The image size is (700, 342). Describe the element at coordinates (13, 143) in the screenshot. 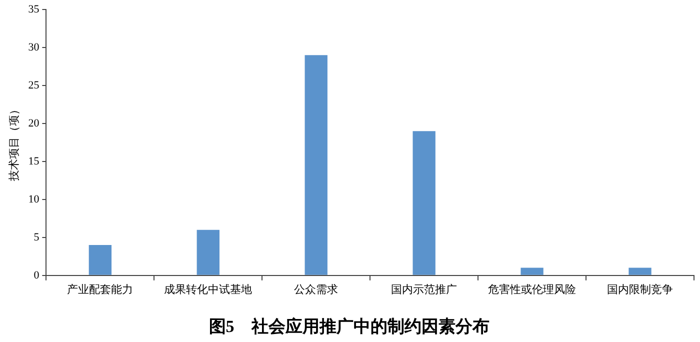

I see `y-axis-title: 技术项目（项）` at that location.